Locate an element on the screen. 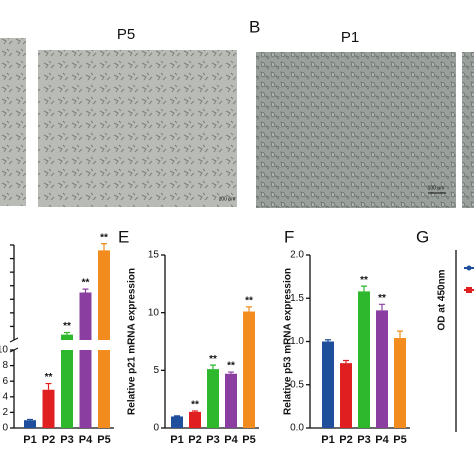  y-tick-label: 2.0 is located at coordinates (297, 255).